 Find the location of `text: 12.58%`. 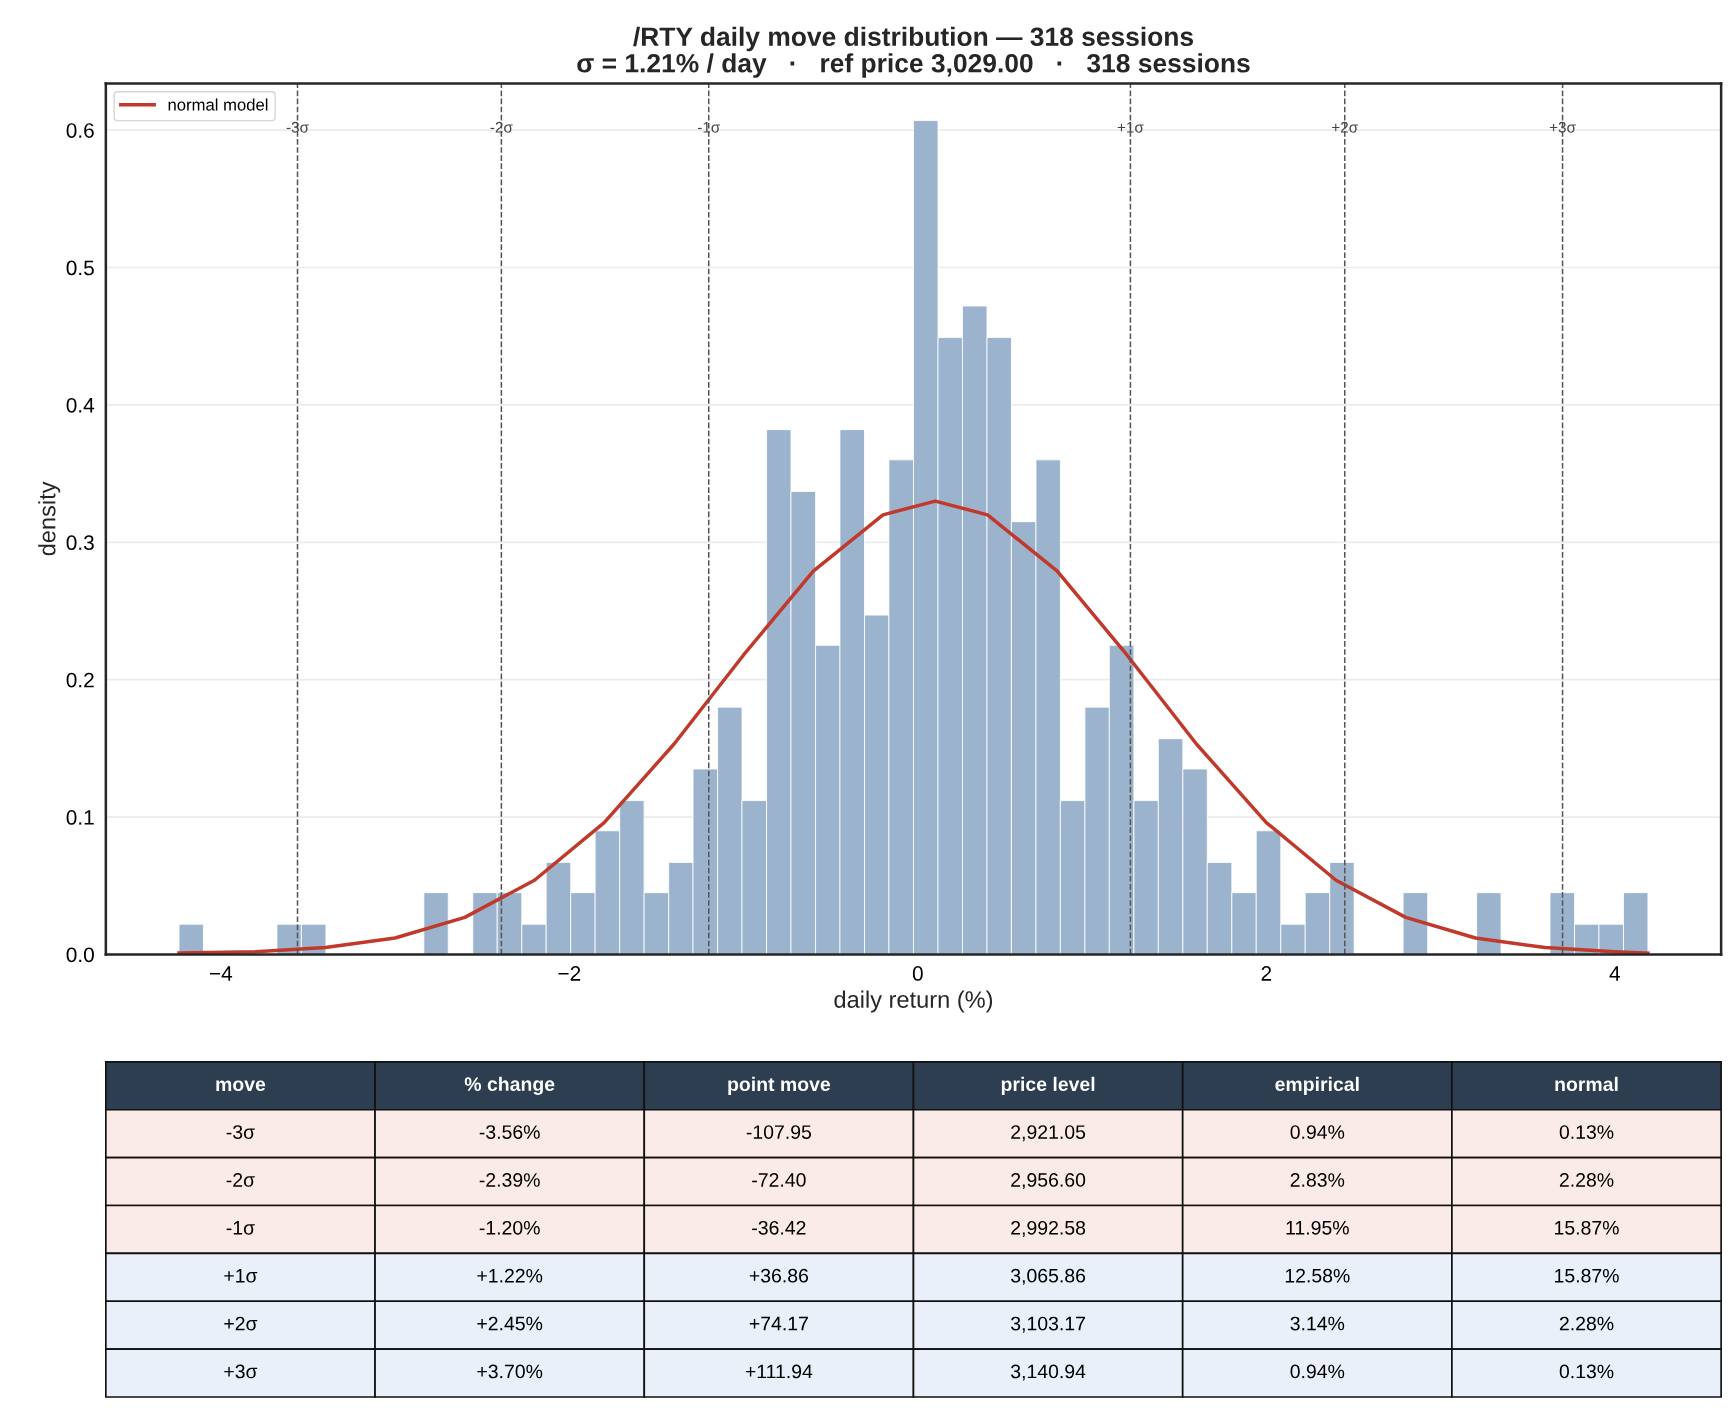

text: 12.58% is located at coordinates (1317, 1275).